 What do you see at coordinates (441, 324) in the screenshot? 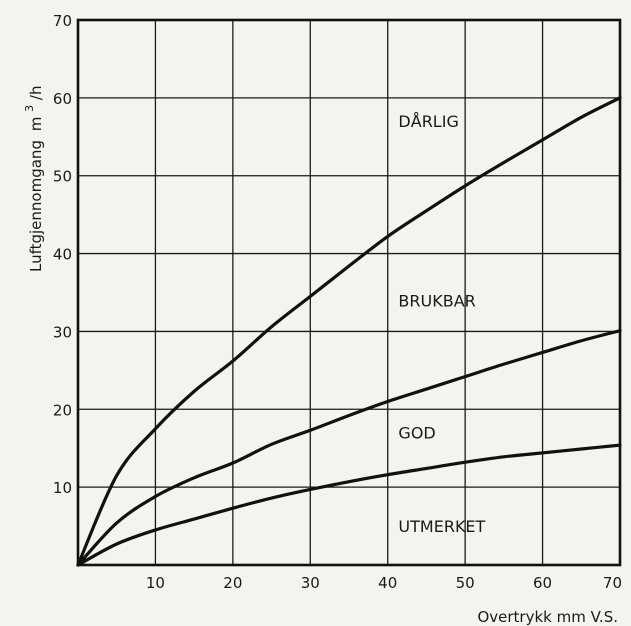
I see `region-labels: DÅRLIG BRUKBAR GOD UTMERKET` at bounding box center [441, 324].